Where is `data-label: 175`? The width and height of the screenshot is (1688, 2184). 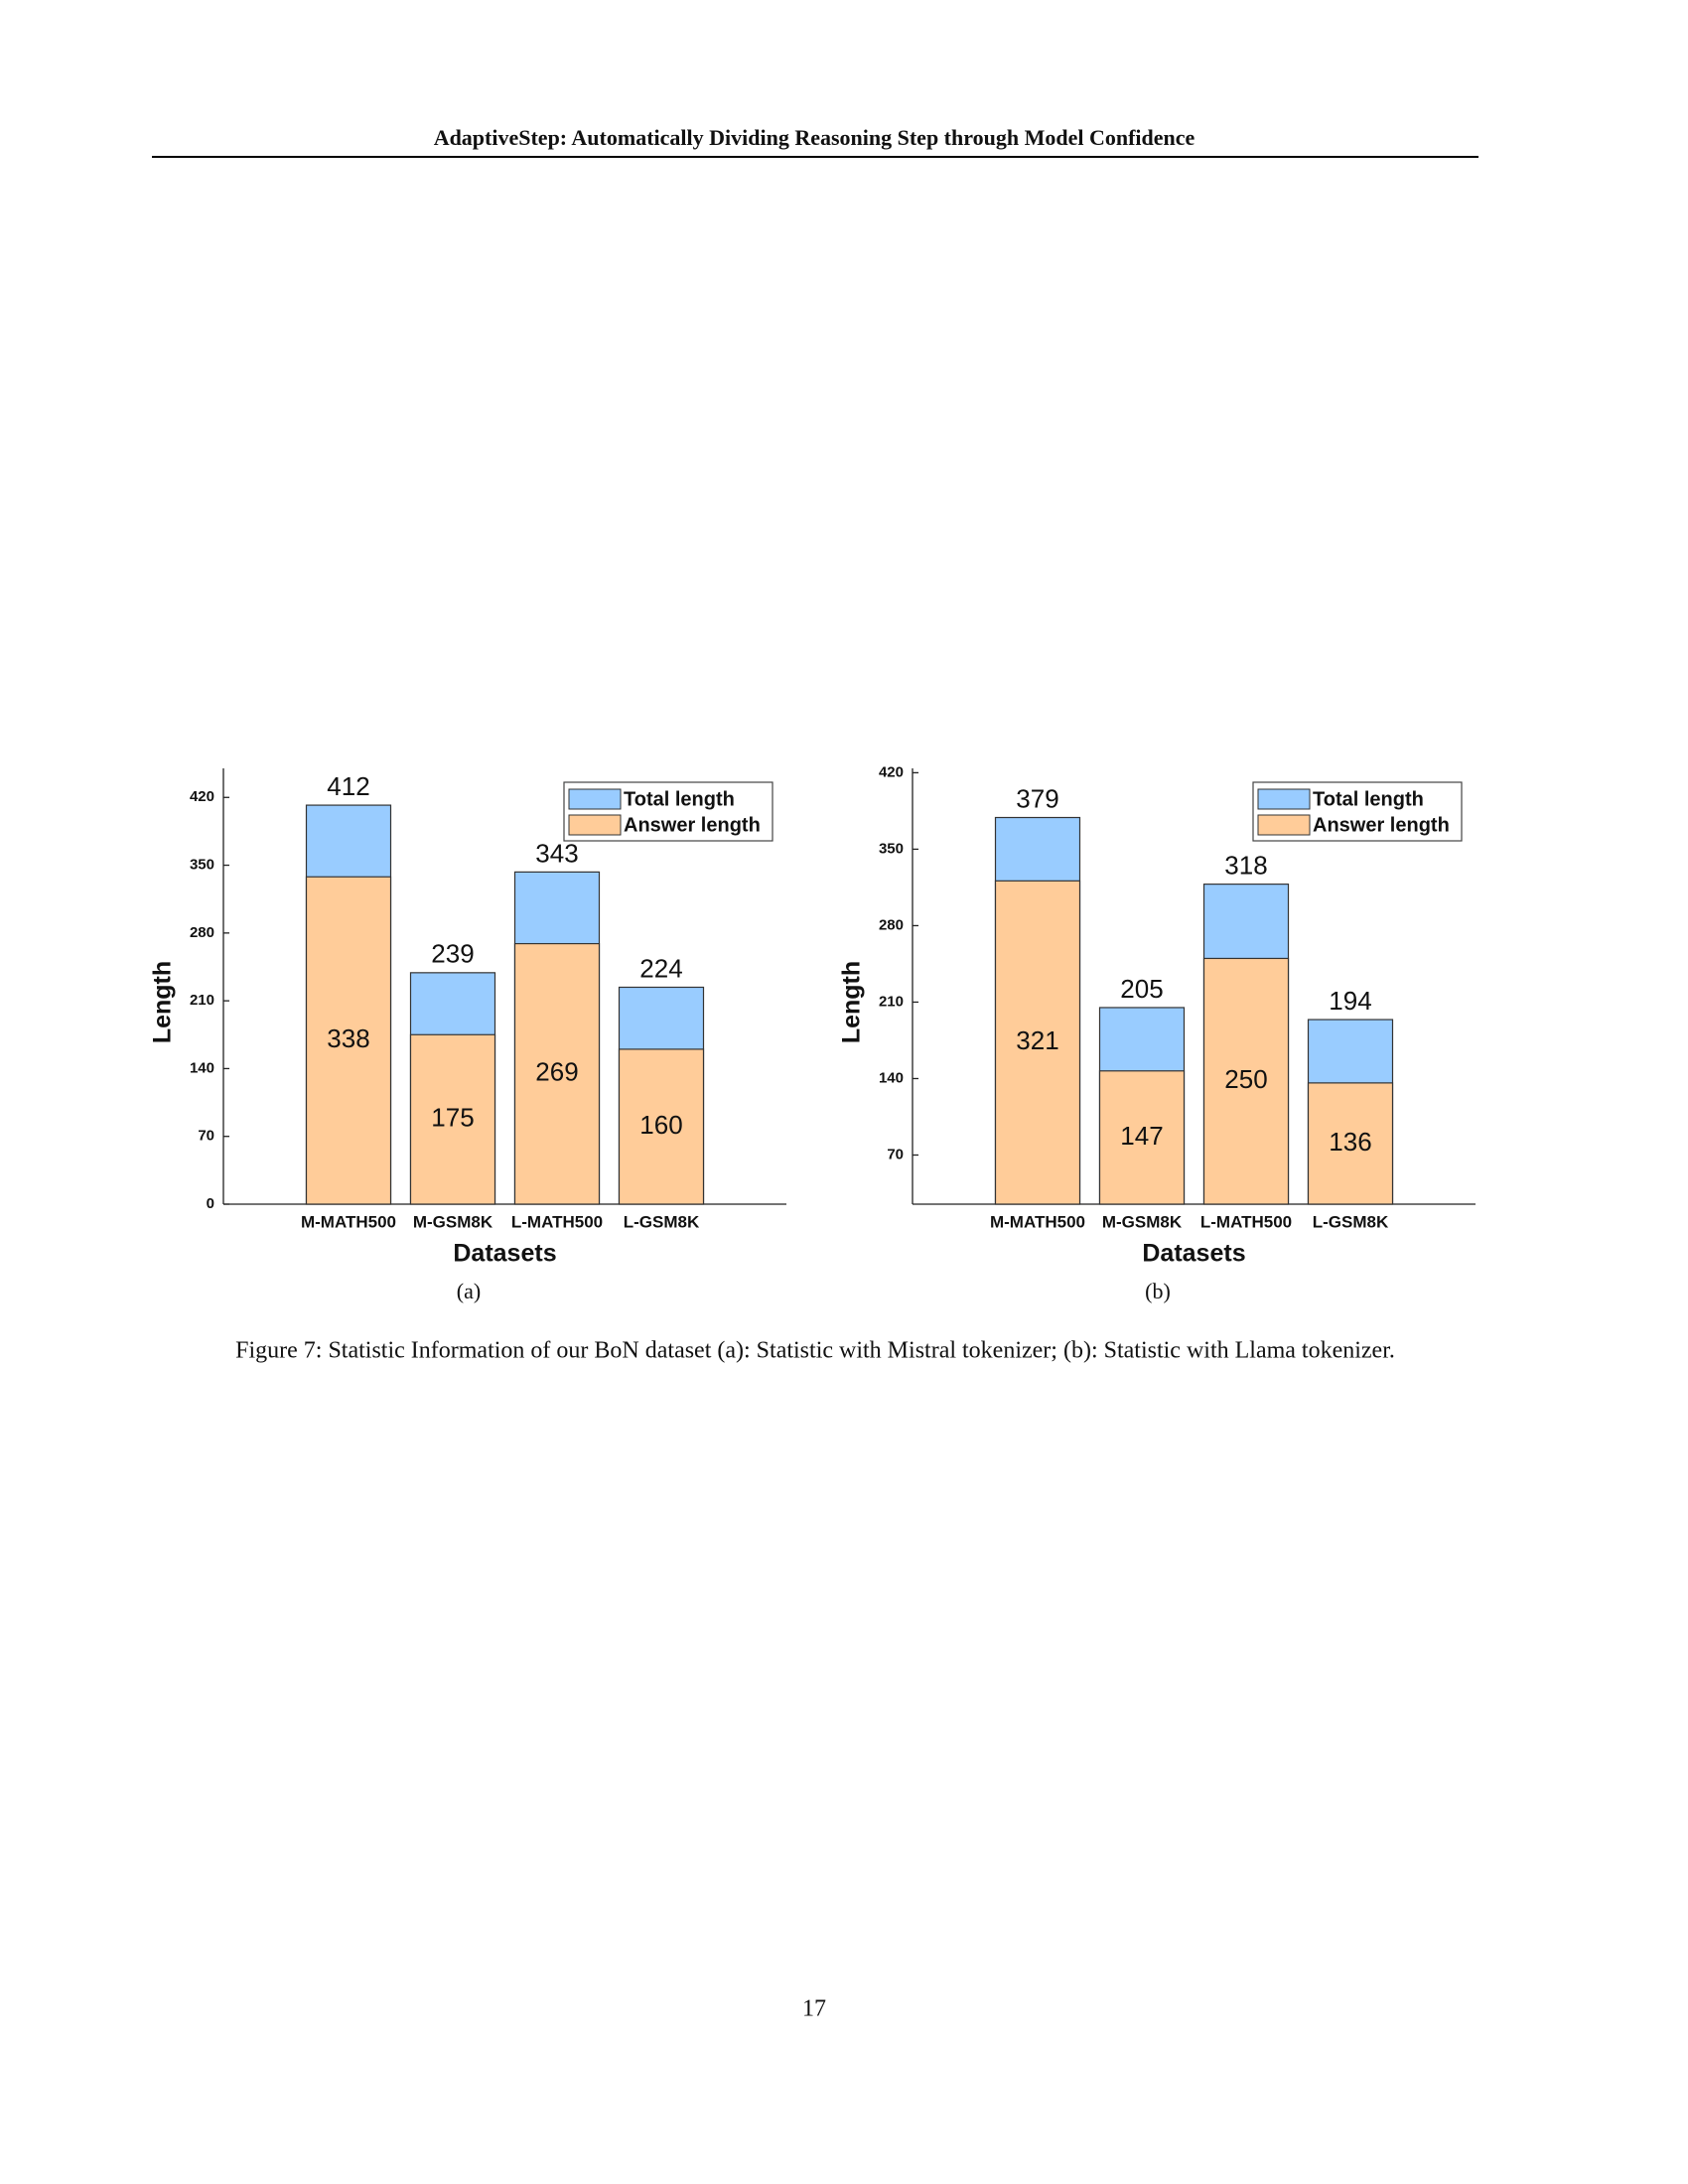 data-label: 175 is located at coordinates (452, 1118).